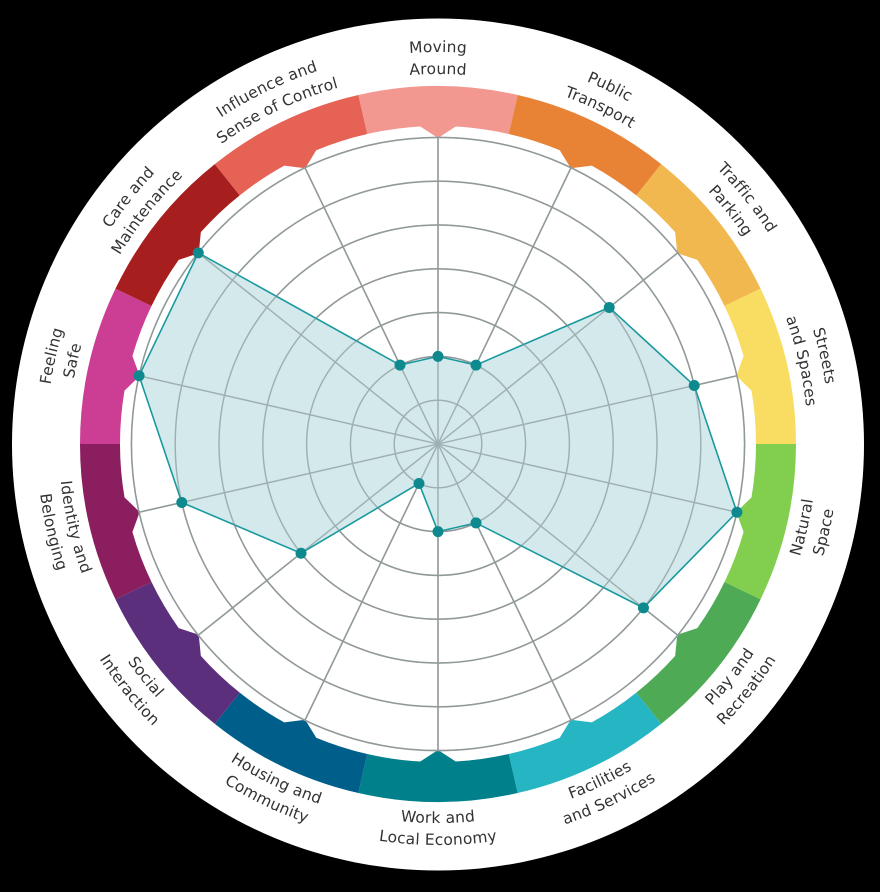 Image resolution: width=880 pixels, height=892 pixels. Describe the element at coordinates (419, 483) in the screenshot. I see `data-point-housing-and-community` at that location.